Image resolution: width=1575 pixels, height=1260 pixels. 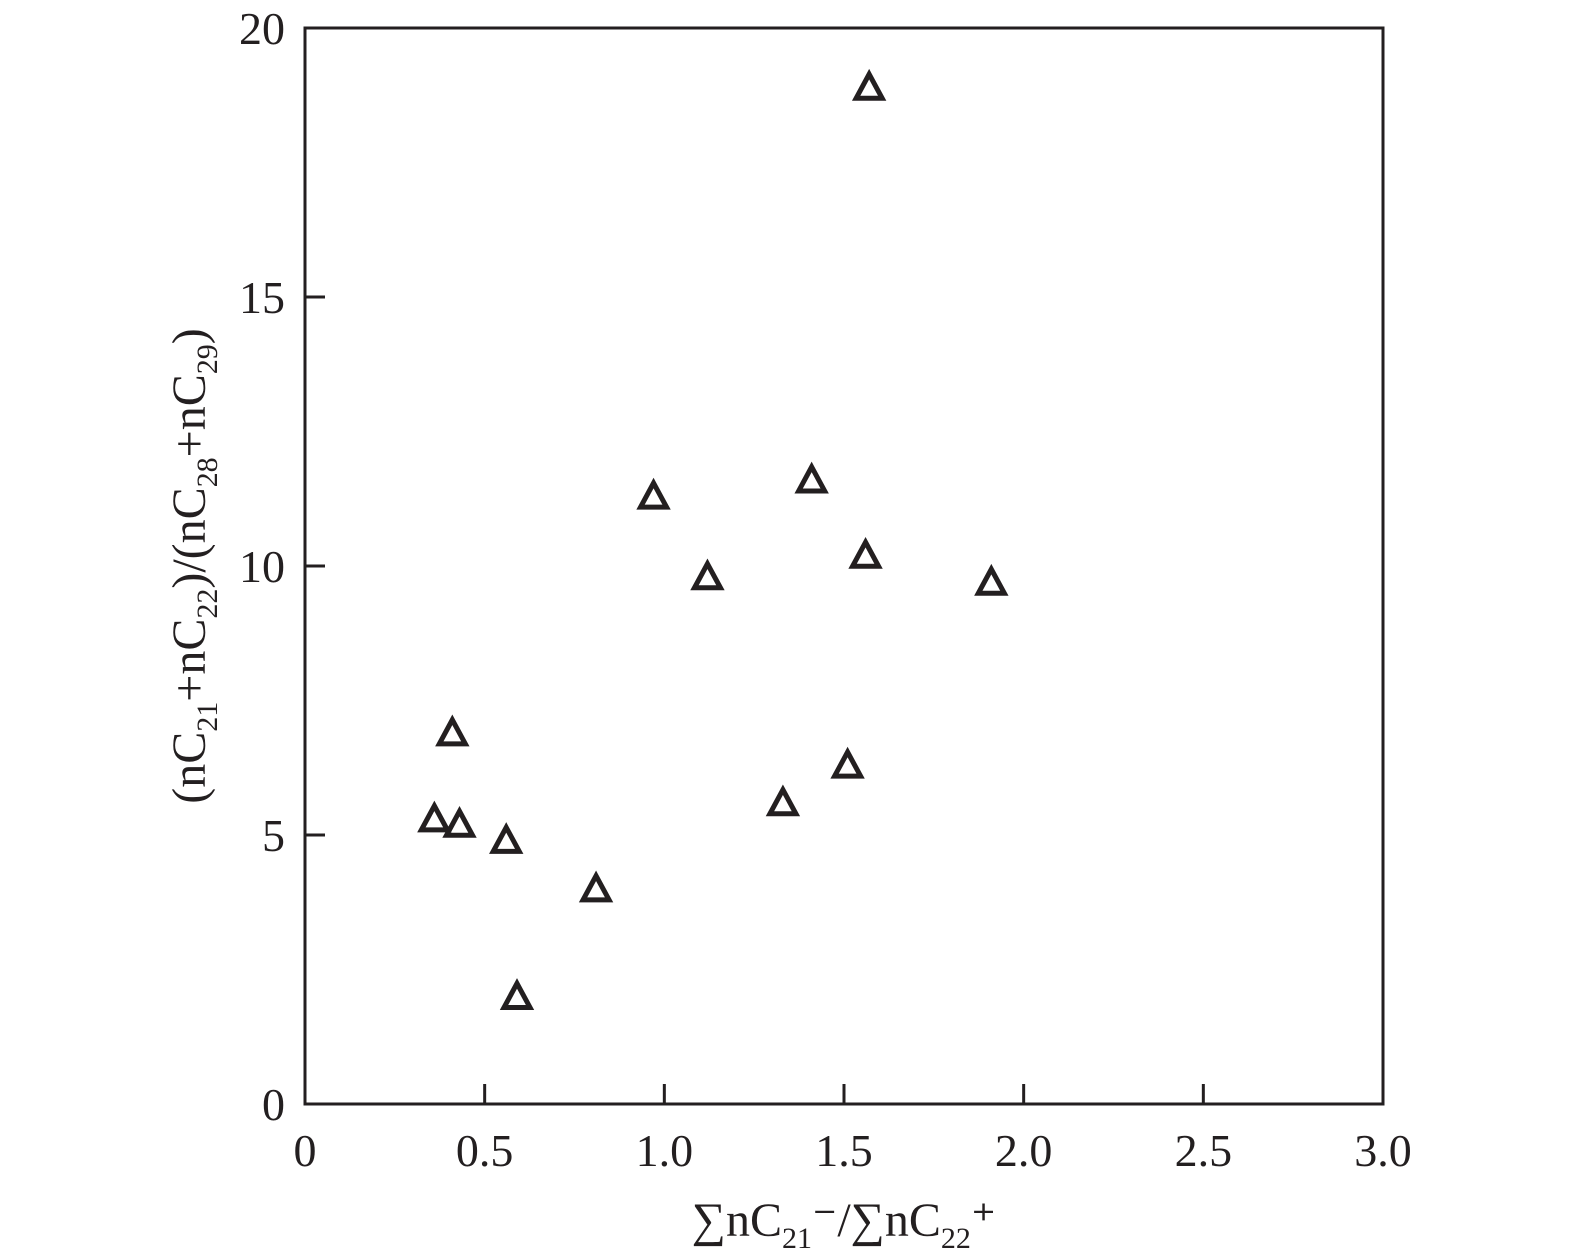 I want to click on x-axis-title: ∑nC21⁻/∑nC22⁺, so click(x=844, y=1224).